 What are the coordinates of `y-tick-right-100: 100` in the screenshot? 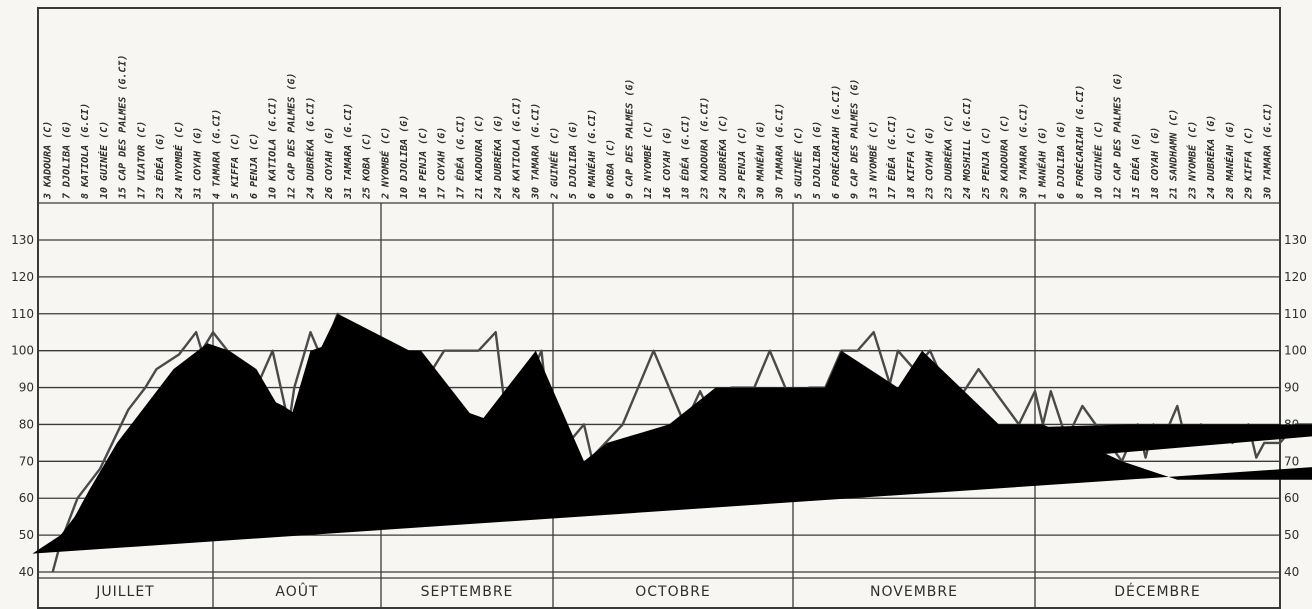 It's located at (1295, 351).